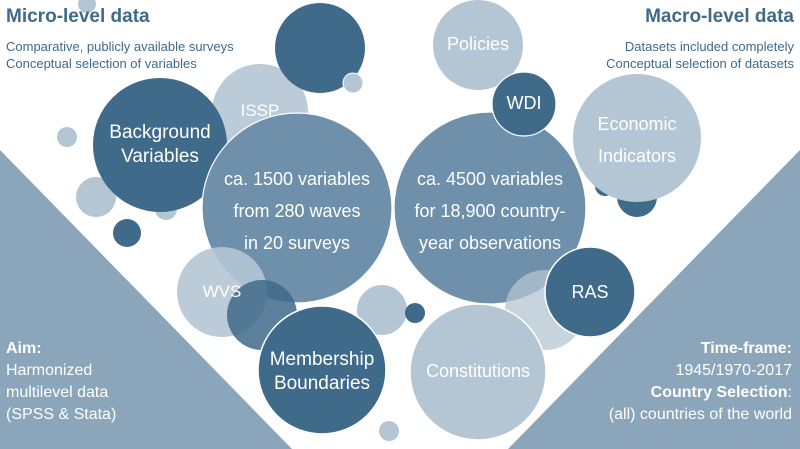 The width and height of the screenshot is (800, 449). I want to click on membership-line-1: Membership, so click(322, 359).